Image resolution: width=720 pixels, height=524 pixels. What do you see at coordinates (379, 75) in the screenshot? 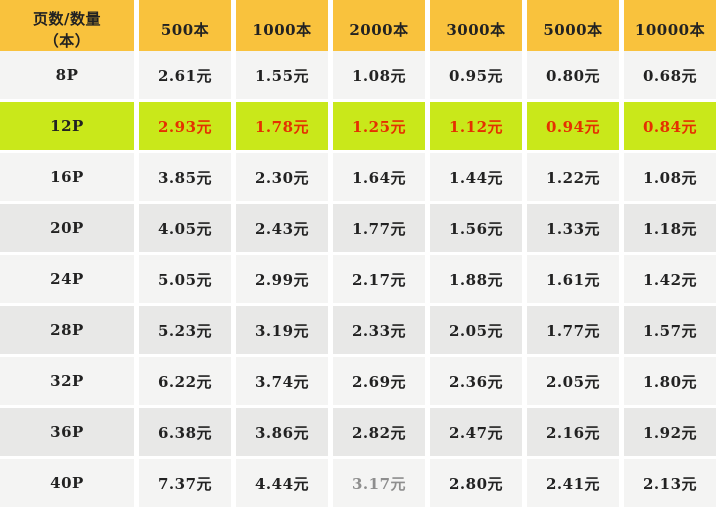
I see `price-cell-8P-2000本: 1.08元` at bounding box center [379, 75].